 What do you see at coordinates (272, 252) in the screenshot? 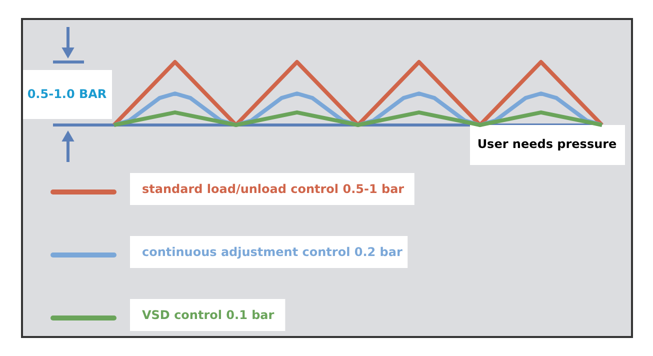
I see `text: continuous adjustment control 0.2 bar` at bounding box center [272, 252].